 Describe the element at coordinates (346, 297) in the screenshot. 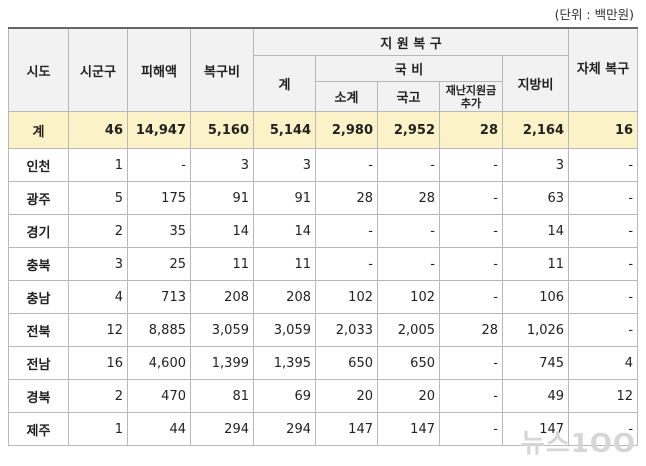

I see `cell-national-subtotal: 102` at that location.